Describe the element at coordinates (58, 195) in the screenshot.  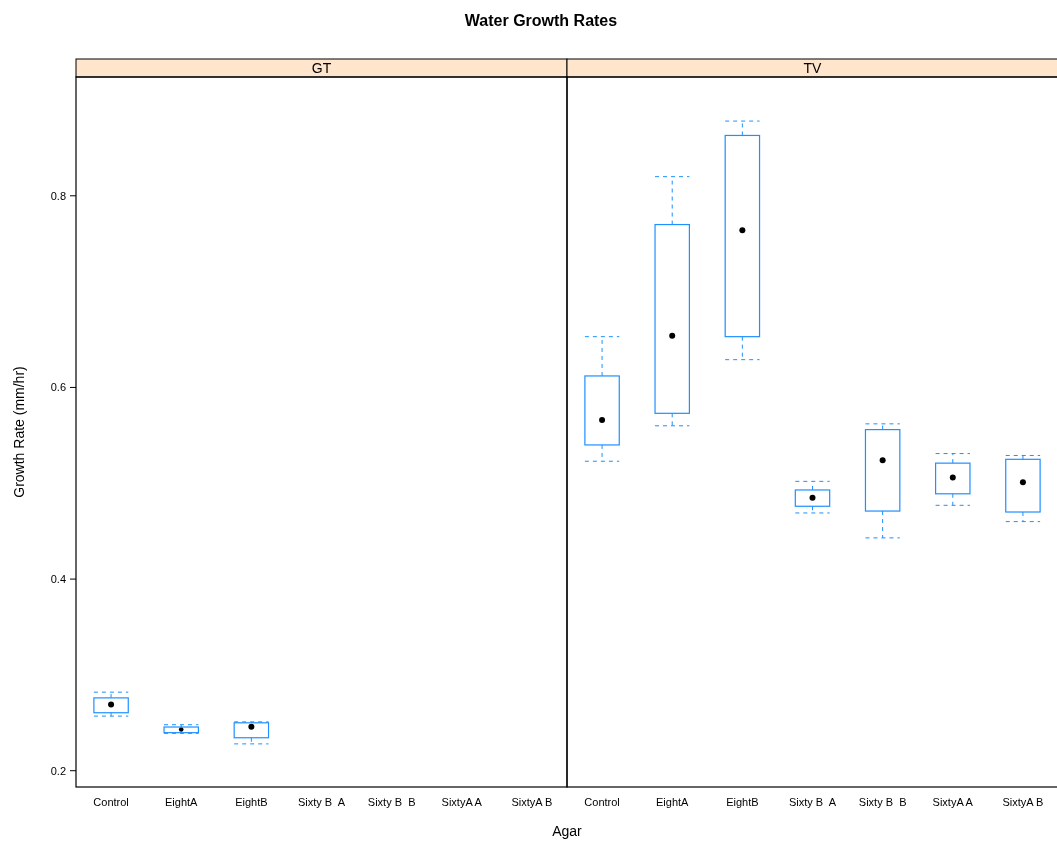
I see `y-tick-label: 0.8` at that location.